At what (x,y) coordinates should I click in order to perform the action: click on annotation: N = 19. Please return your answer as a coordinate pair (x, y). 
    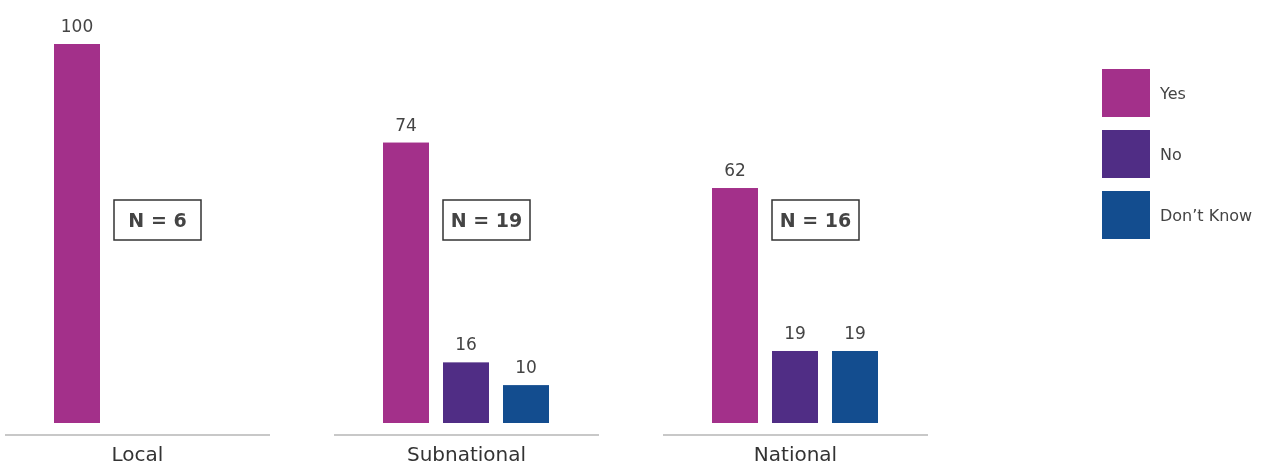
    Looking at the image, I should click on (486, 220).